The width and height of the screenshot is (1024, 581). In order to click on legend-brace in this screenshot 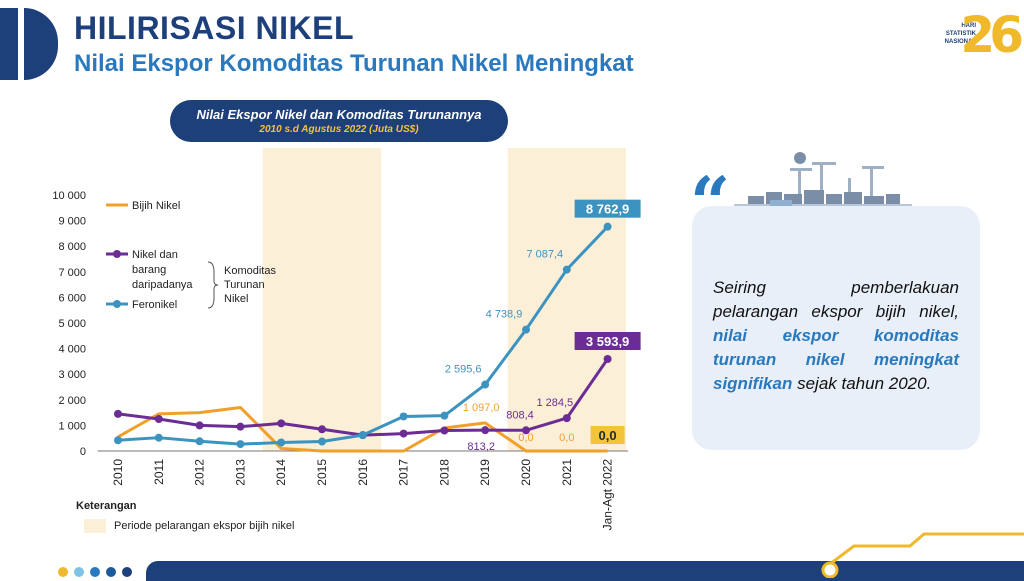, I will do `click(213, 285)`.